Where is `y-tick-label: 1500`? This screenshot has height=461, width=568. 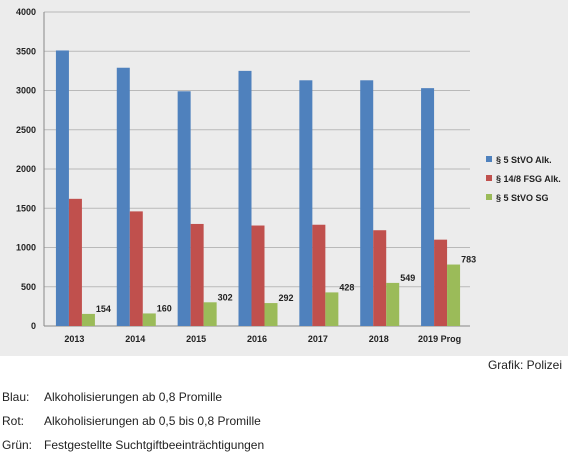
y-tick-label: 1500 is located at coordinates (26, 208).